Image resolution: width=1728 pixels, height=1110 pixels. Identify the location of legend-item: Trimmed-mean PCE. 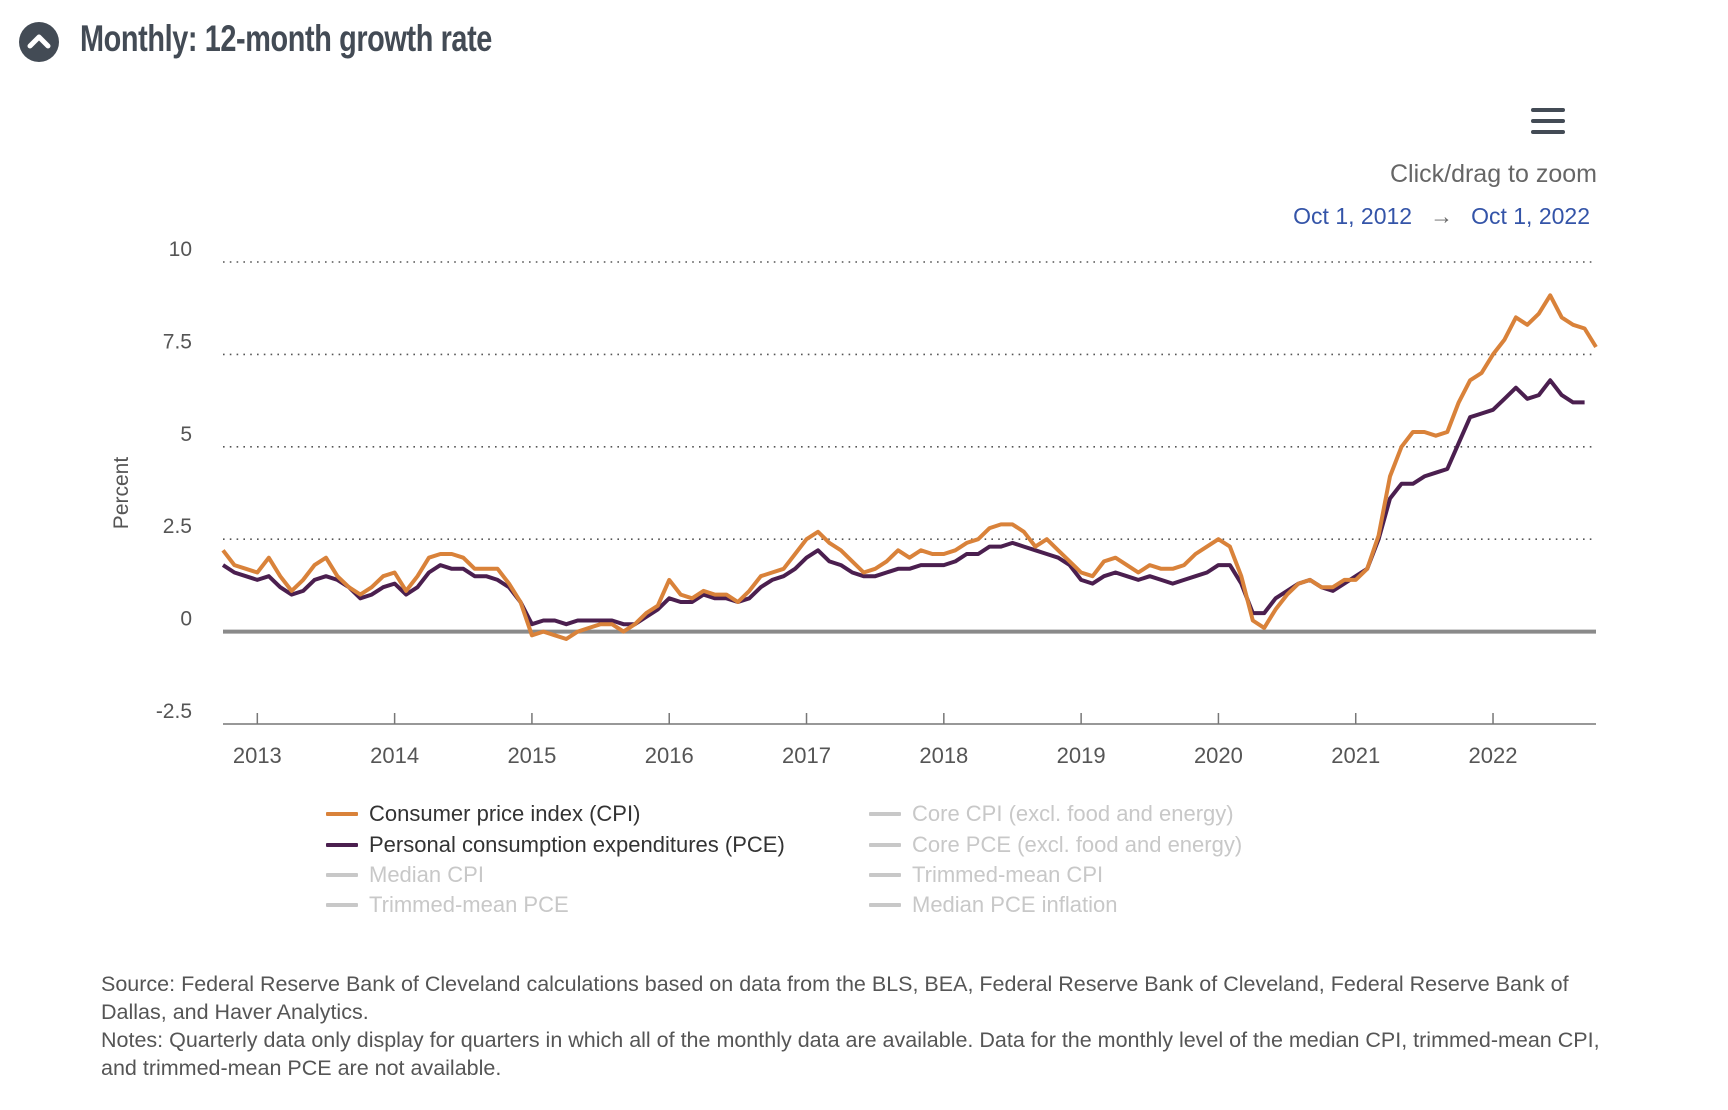
(447, 905).